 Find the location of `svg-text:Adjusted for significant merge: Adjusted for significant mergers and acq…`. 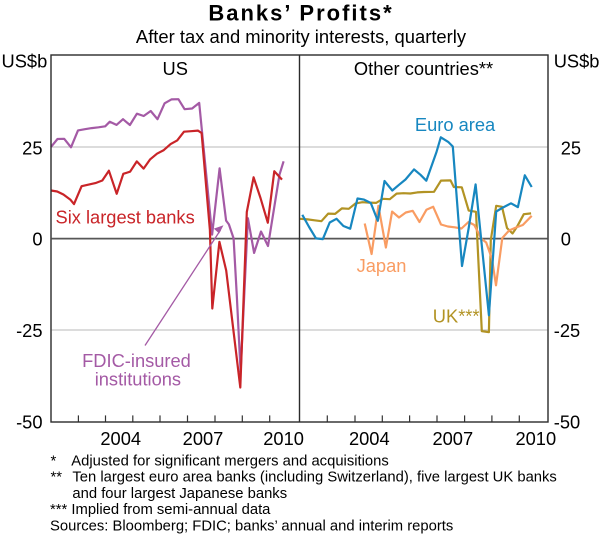

svg-text:Adjusted for significant merge: Adjusted for significant mergers and acq… is located at coordinates (229, 461).